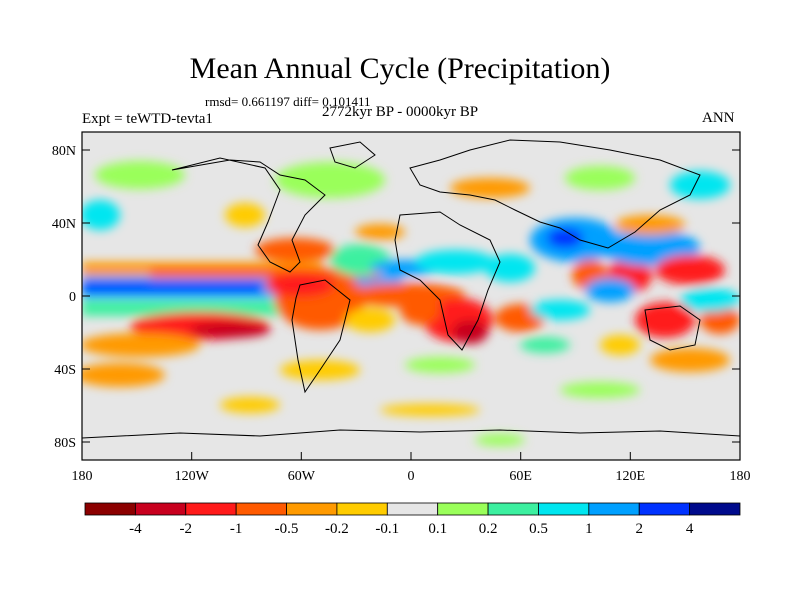 This screenshot has width=800, height=600. I want to click on map-title: Mean Annual Cycle (Precipitation), so click(400, 68).